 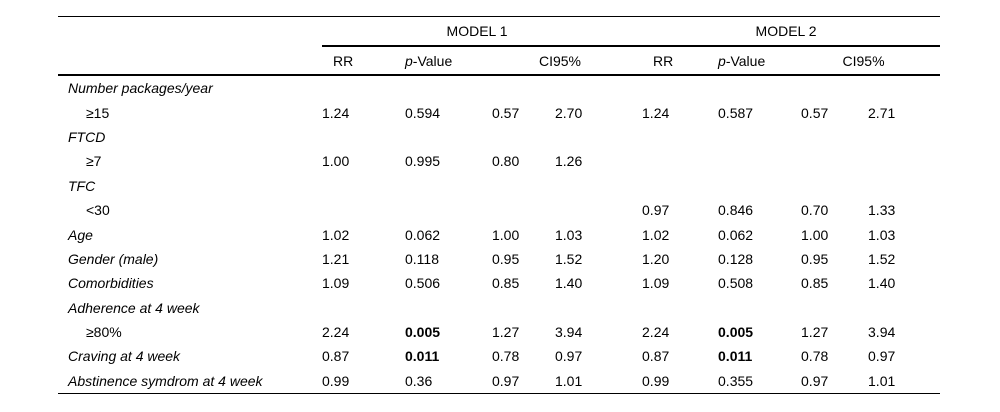 I want to click on cell-m1-rr: 2.24, so click(x=336, y=332).